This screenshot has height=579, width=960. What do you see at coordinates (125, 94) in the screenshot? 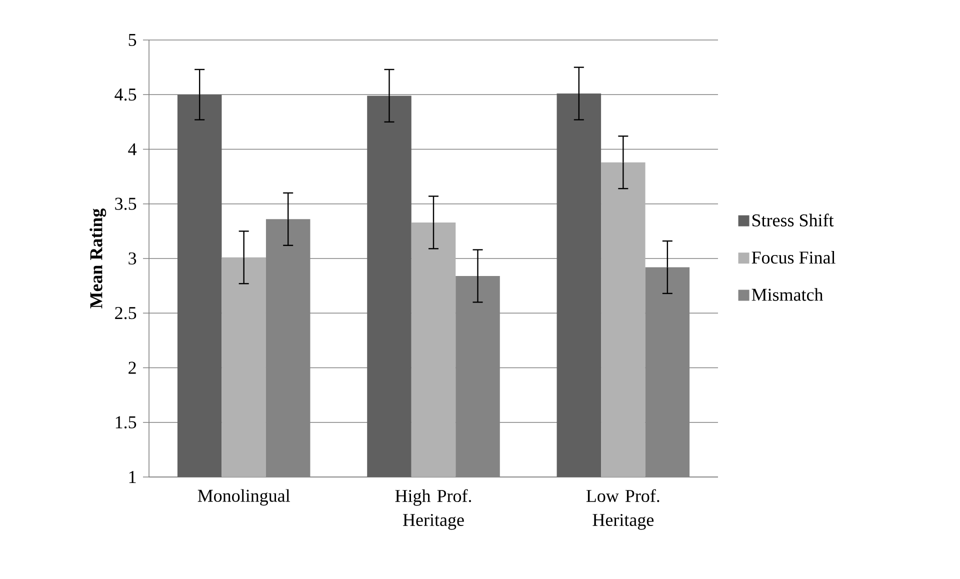
I see `y-tick-label: 4.5` at bounding box center [125, 94].